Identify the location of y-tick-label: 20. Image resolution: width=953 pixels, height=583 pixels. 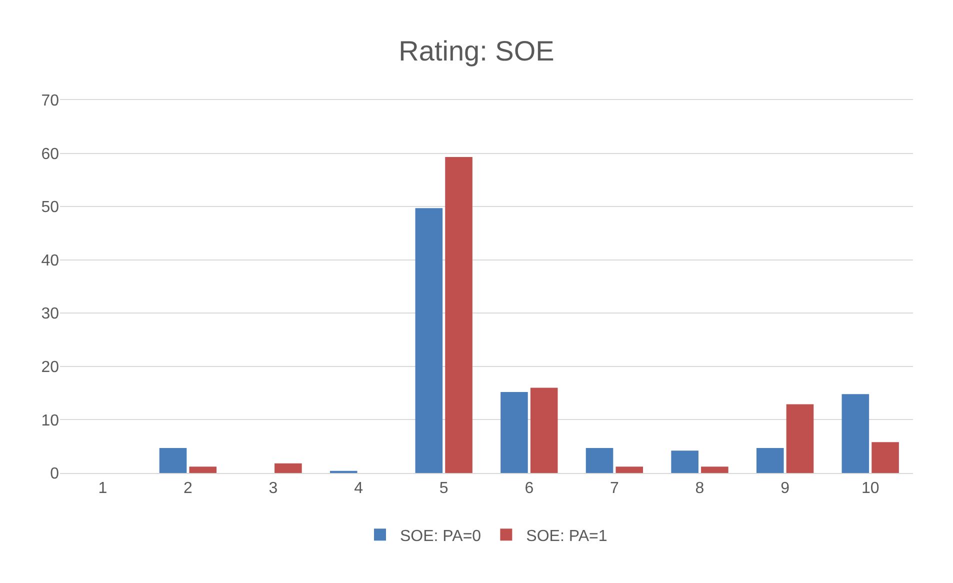
(50, 367).